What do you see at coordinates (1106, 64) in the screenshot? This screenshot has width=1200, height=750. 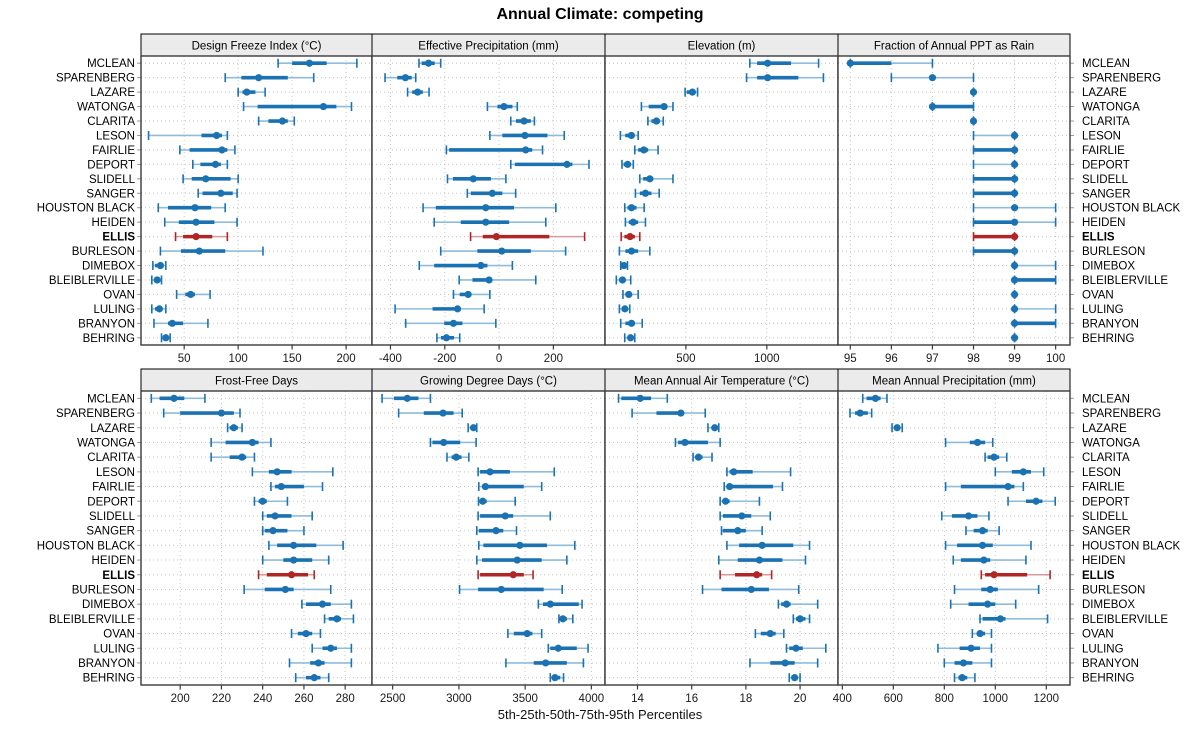 I see `site-label-right: MCLEAN` at bounding box center [1106, 64].